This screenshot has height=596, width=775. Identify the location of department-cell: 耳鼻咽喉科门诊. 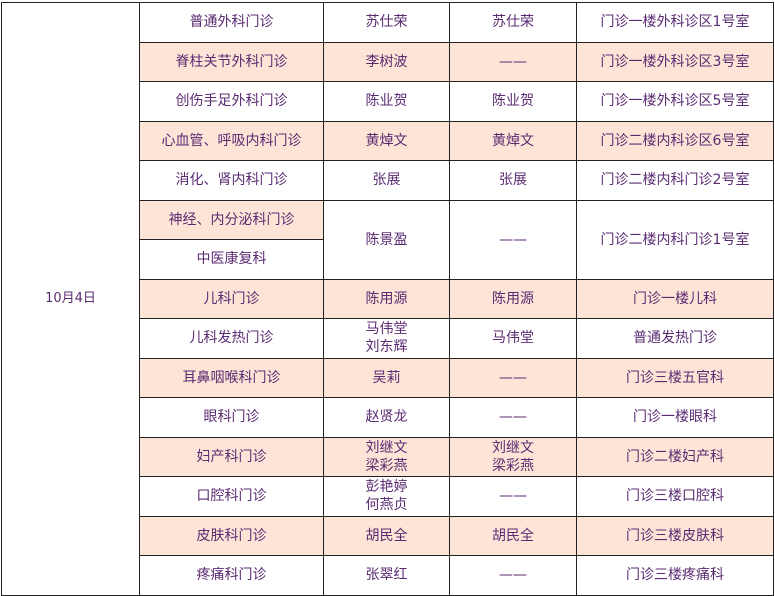
(231, 377).